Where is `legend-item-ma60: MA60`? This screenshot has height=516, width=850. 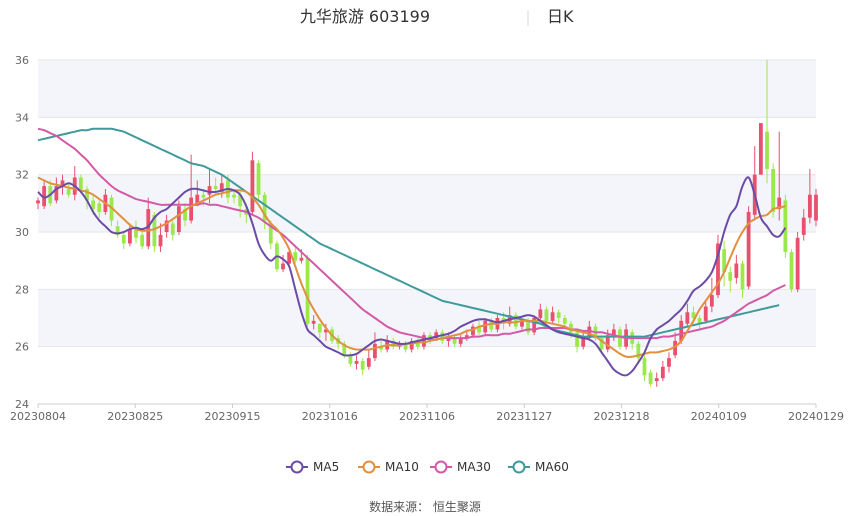
legend-item-ma60: MA60 is located at coordinates (538, 467).